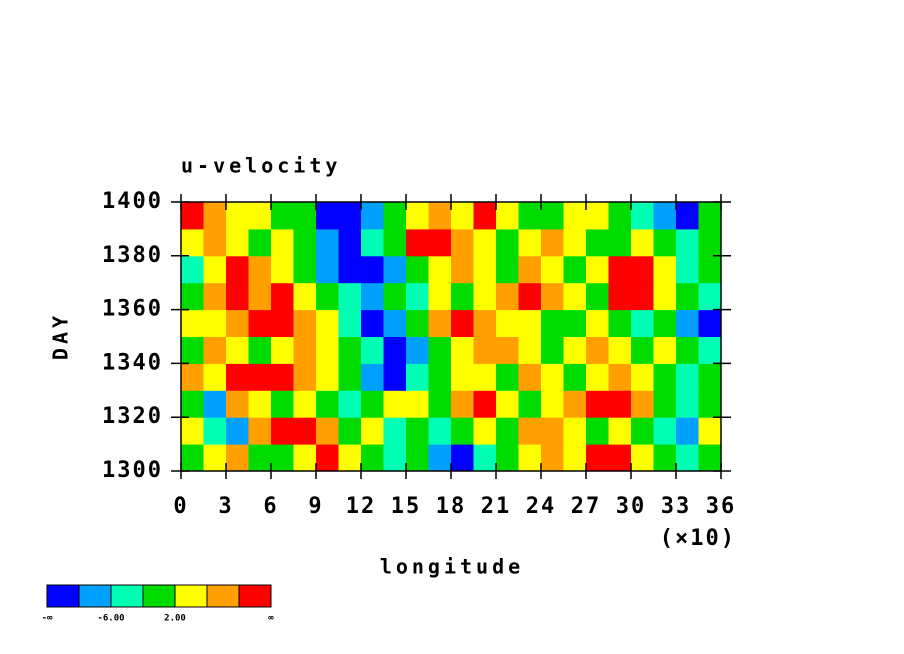 The image size is (904, 654). I want to click on x-tick-label: 30, so click(631, 506).